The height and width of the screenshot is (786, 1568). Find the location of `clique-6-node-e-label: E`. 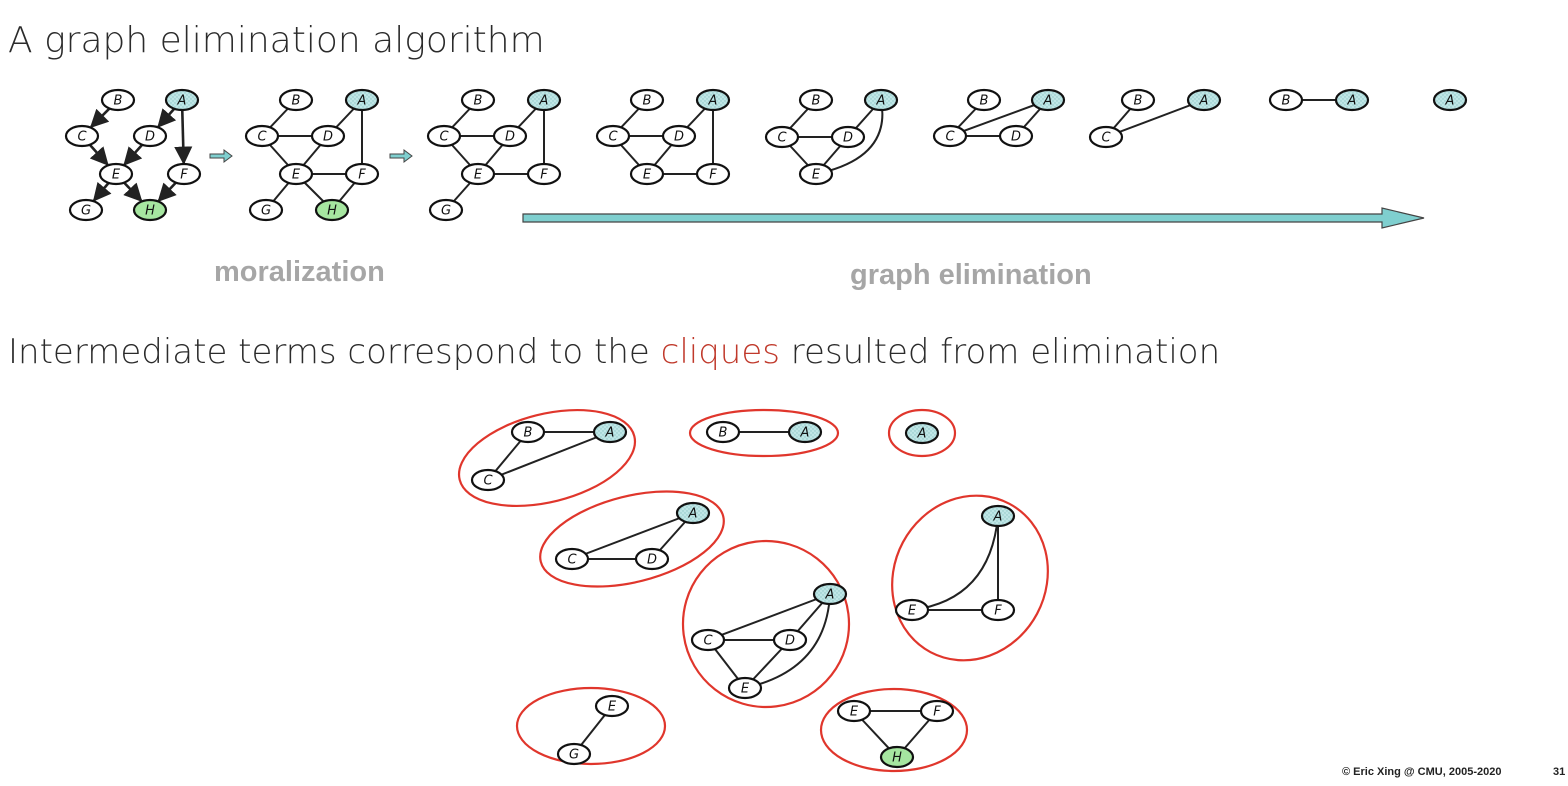

clique-6-node-e-label: E is located at coordinates (745, 689).